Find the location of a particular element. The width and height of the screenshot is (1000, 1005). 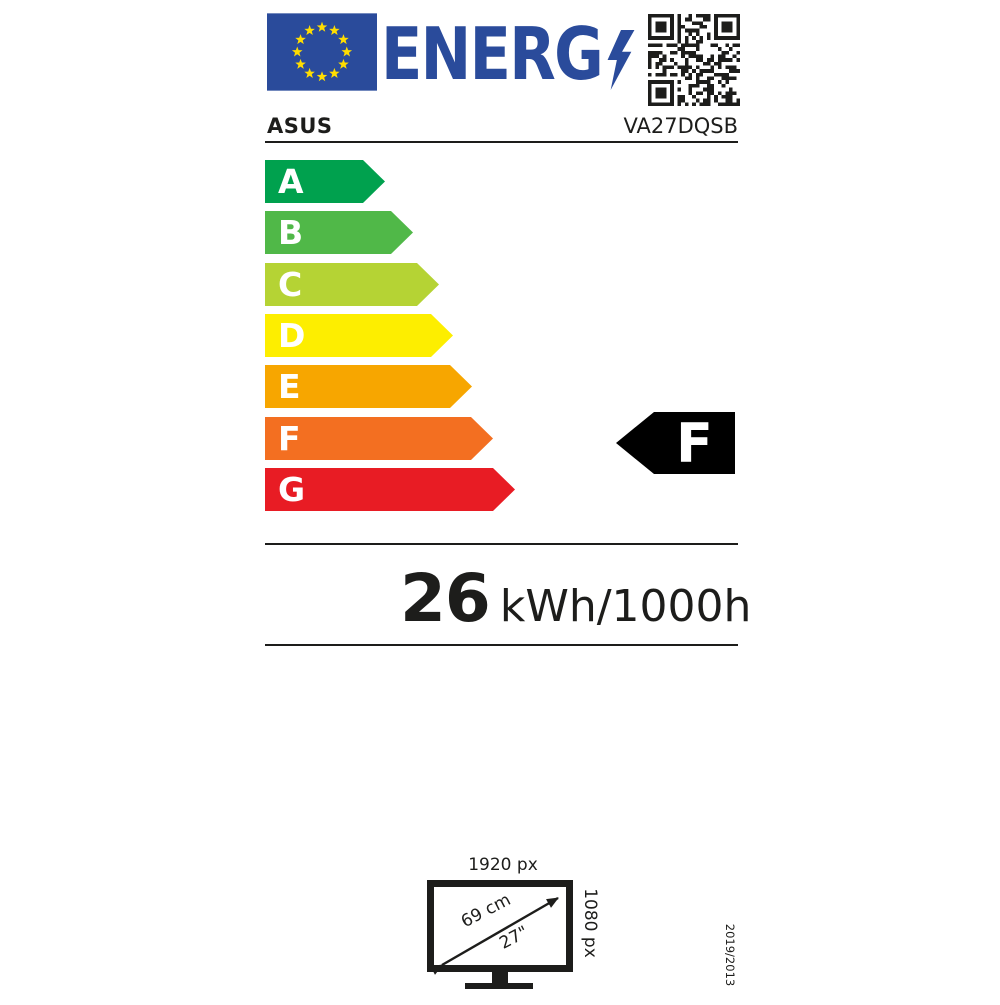

model-number: VA27DQSB is located at coordinates (680, 126).